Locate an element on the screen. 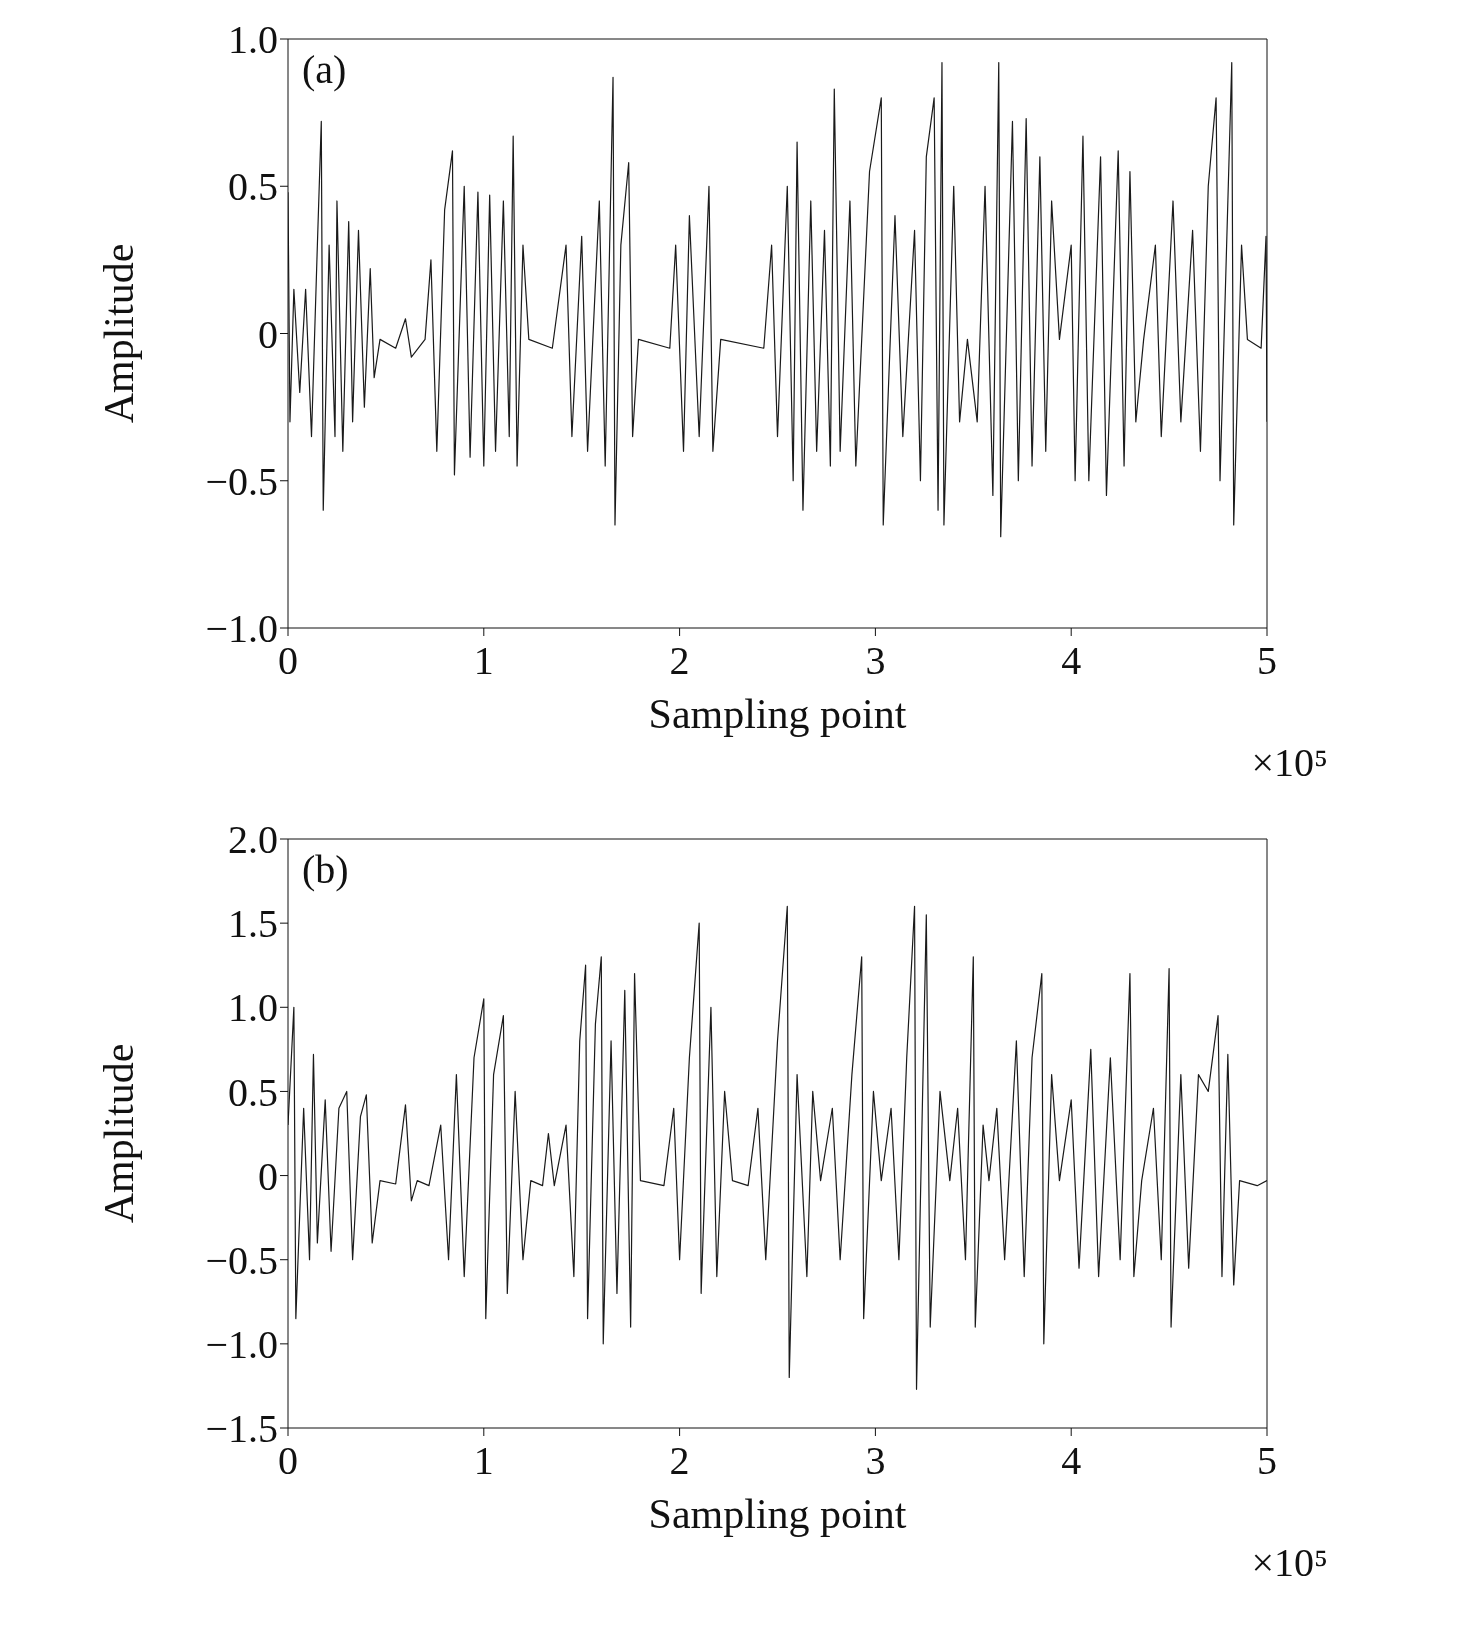  y-tick-label: 1.5 is located at coordinates (253, 924).